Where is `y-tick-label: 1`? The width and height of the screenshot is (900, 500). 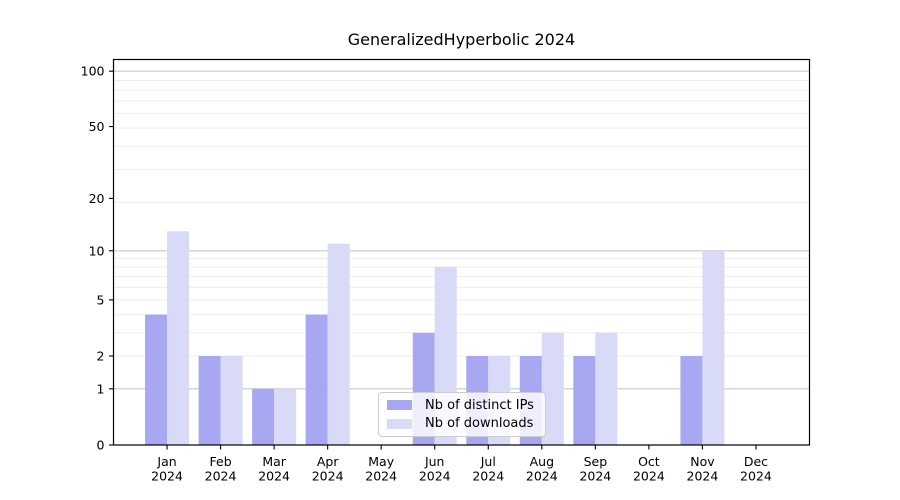
y-tick-label: 1 is located at coordinates (101, 388).